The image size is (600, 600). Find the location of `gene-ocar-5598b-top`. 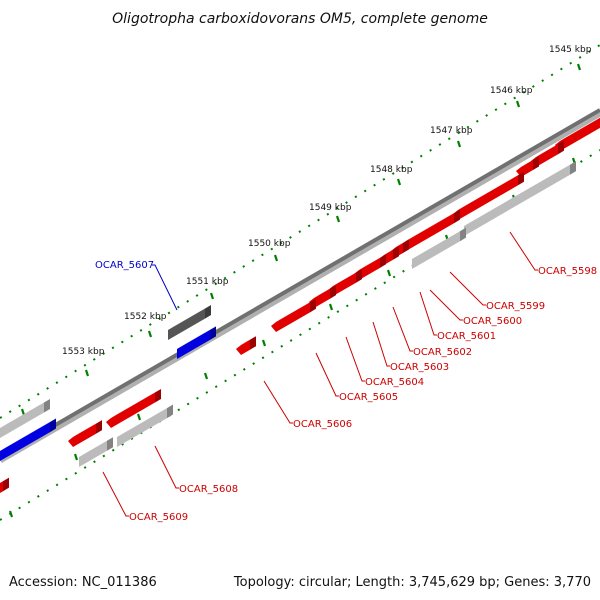

gene-ocar-5598b-top is located at coordinates (530, 161).